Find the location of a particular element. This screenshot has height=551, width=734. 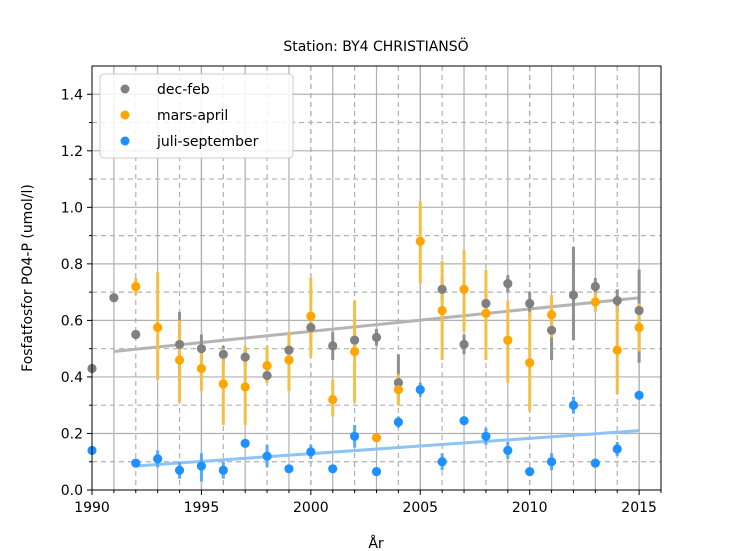

x-tick-label: 2000 is located at coordinates (311, 508).